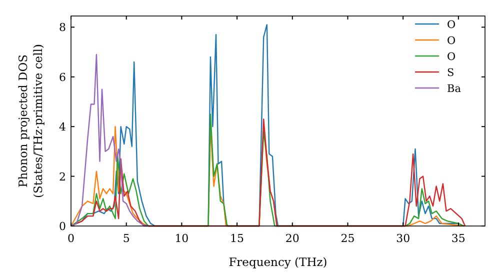 This screenshot has width=500, height=280. I want to click on x-tick-label: 30, so click(403, 238).